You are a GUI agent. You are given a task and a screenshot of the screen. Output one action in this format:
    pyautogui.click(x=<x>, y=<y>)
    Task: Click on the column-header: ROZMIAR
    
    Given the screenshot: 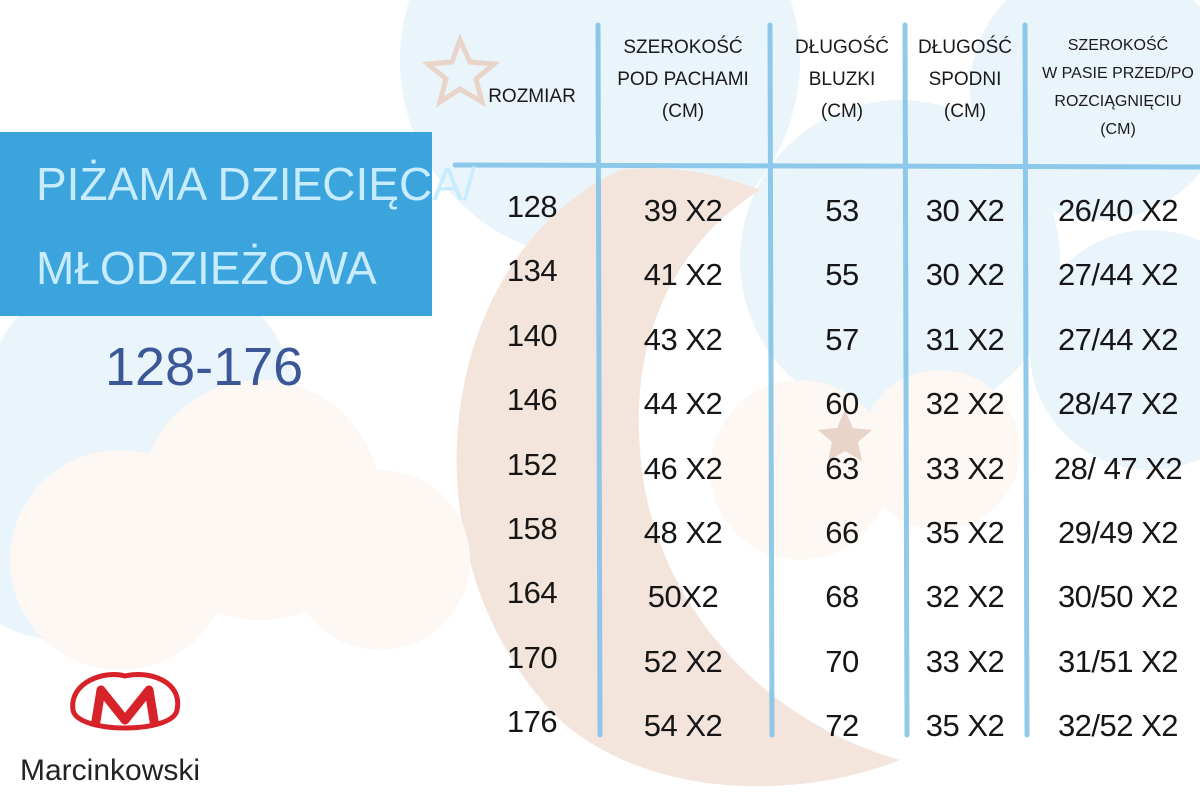 What is the action you would take?
    pyautogui.click(x=532, y=97)
    